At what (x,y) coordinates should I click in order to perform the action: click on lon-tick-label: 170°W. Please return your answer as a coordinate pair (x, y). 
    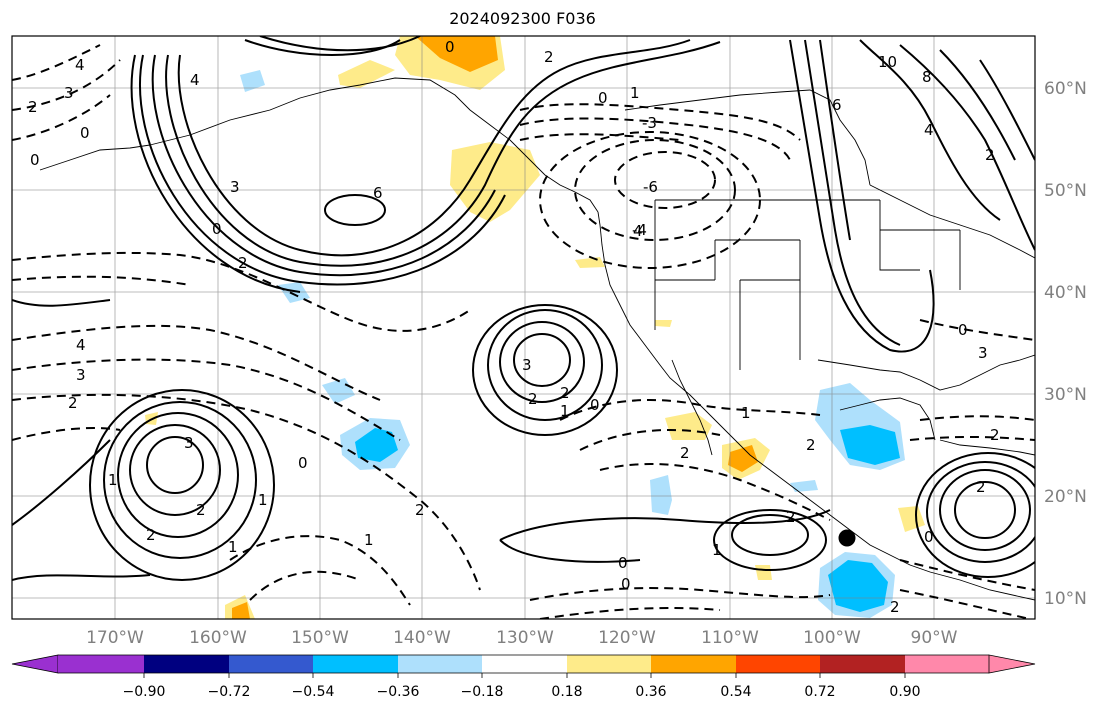
    Looking at the image, I should click on (115, 638).